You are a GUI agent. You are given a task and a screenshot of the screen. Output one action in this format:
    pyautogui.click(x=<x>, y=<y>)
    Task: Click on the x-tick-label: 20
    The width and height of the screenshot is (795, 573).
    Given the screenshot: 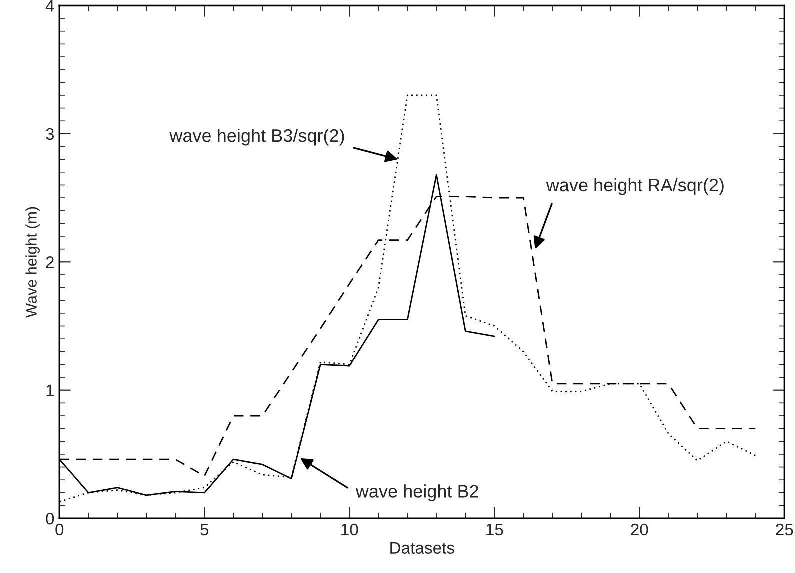 What is the action you would take?
    pyautogui.click(x=639, y=530)
    